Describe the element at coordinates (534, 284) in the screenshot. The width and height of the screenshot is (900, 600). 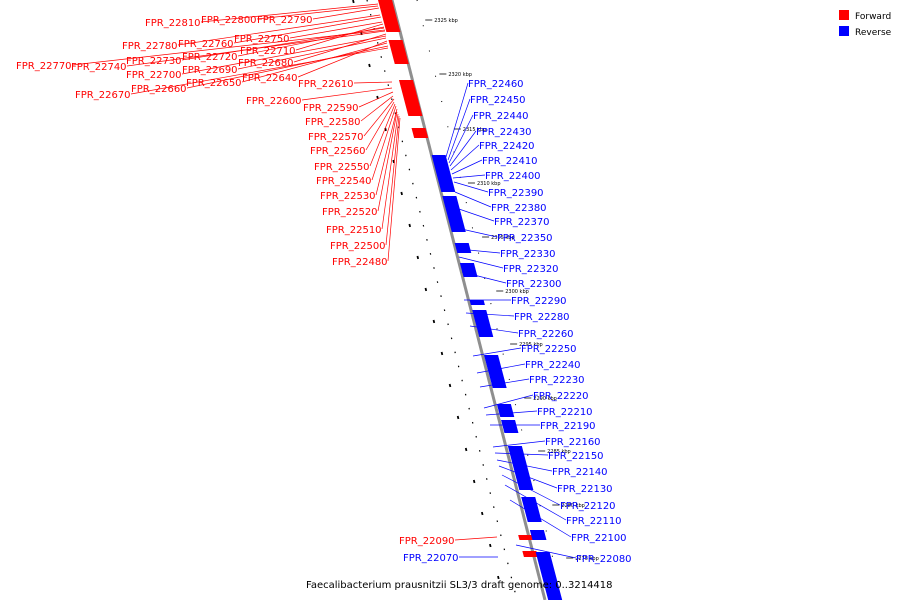
I see `reverse-gene-label: FPR_22300` at that location.